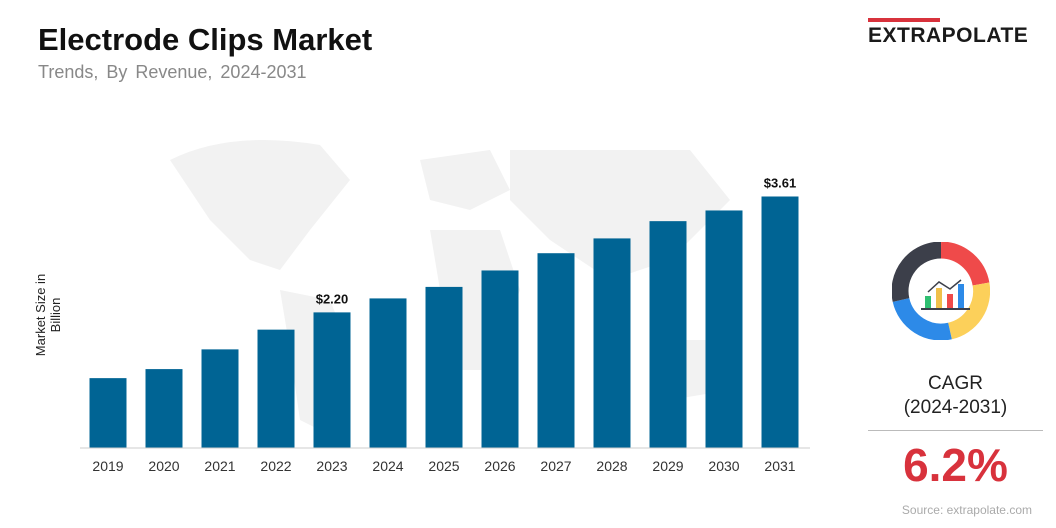  Describe the element at coordinates (331, 466) in the screenshot. I see `x-tick-label: 2023` at that location.